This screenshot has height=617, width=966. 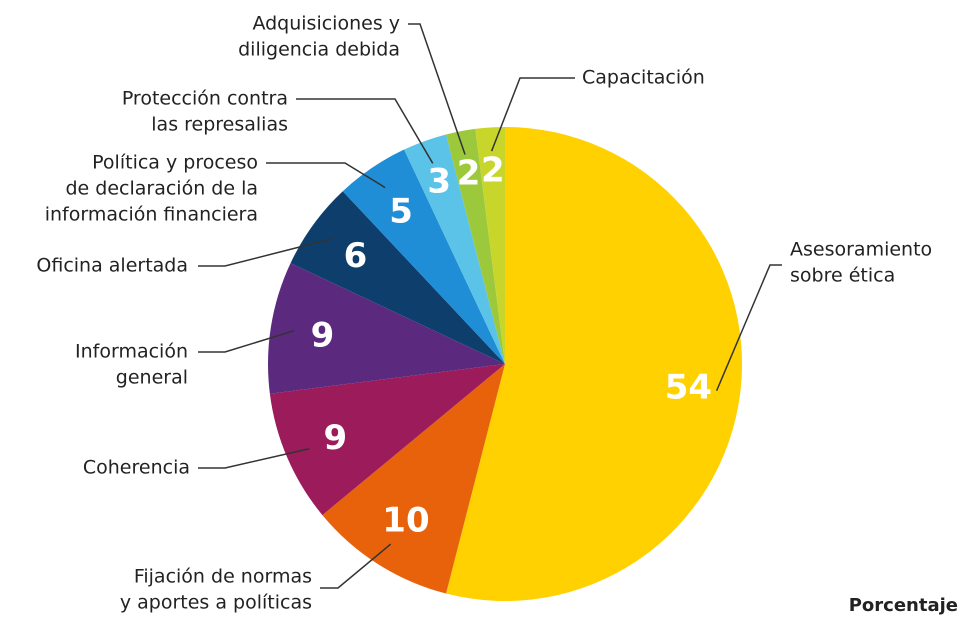 I want to click on category-label: de declaración de la, so click(x=161, y=189).